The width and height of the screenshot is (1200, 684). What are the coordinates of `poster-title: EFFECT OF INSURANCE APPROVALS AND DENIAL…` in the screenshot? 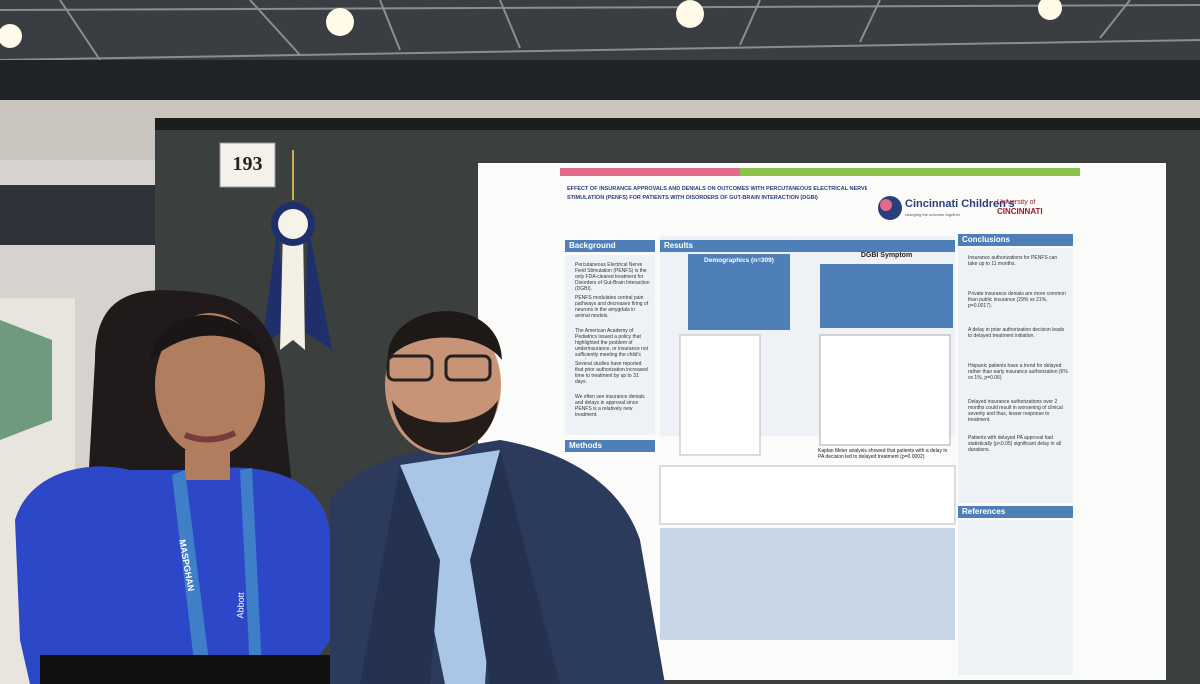 It's located at (717, 189).